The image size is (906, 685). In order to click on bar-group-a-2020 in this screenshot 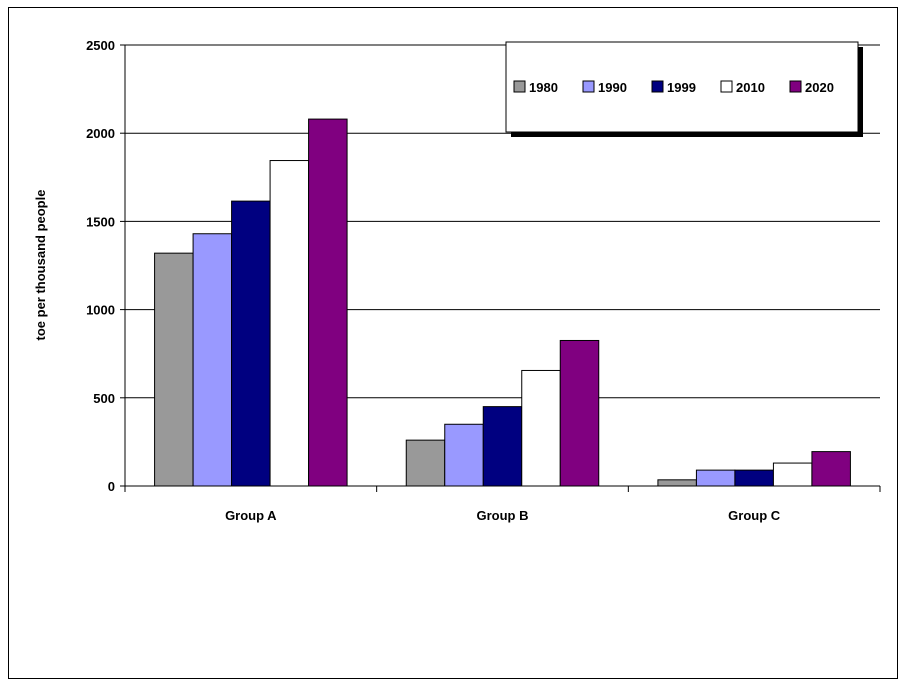, I will do `click(328, 302)`.